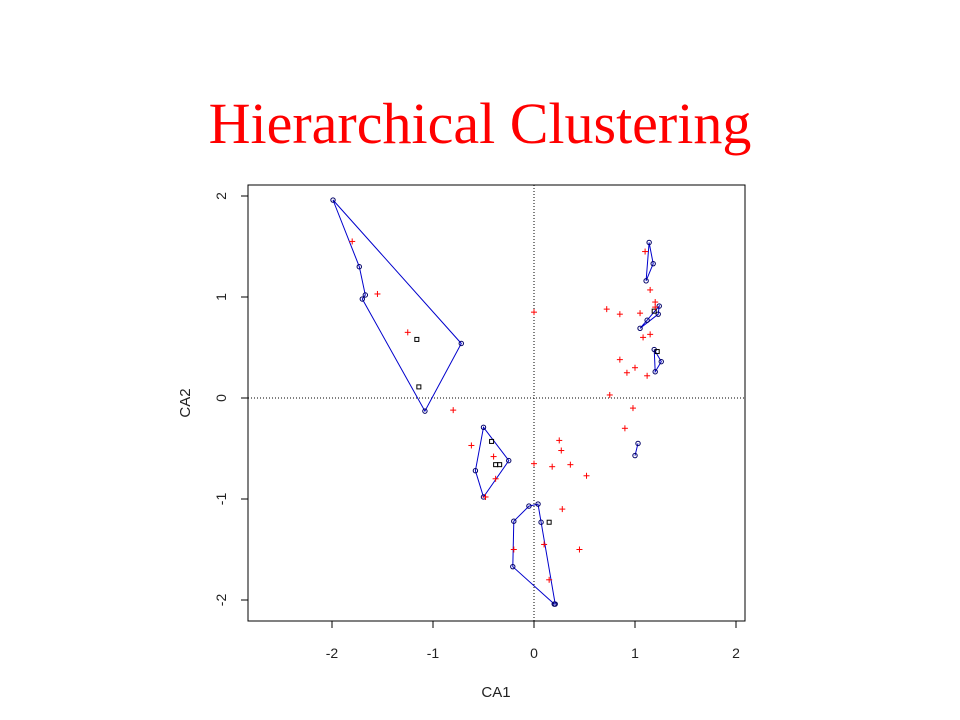 The width and height of the screenshot is (960, 720). What do you see at coordinates (736, 653) in the screenshot?
I see `x-tick-label: 2` at bounding box center [736, 653].